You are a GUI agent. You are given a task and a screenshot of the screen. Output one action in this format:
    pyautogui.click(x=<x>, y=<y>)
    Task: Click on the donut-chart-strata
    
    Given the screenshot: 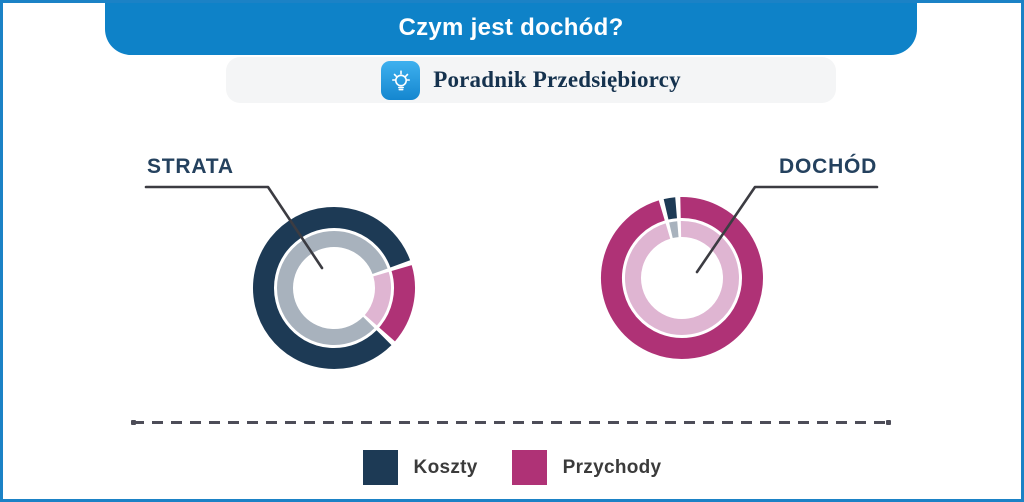 What is the action you would take?
    pyautogui.click(x=334, y=288)
    